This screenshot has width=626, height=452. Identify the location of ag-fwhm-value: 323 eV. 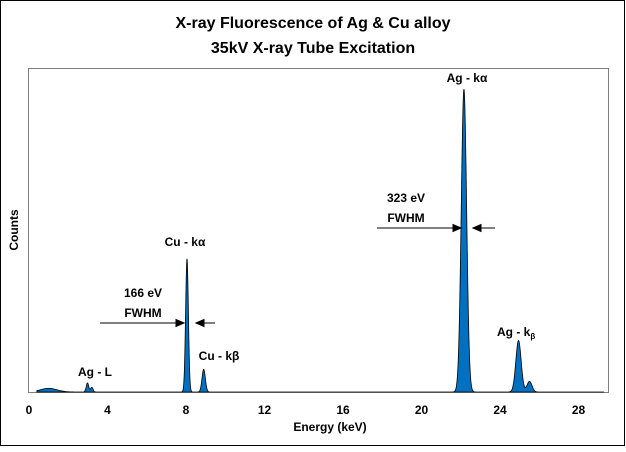
(406, 198).